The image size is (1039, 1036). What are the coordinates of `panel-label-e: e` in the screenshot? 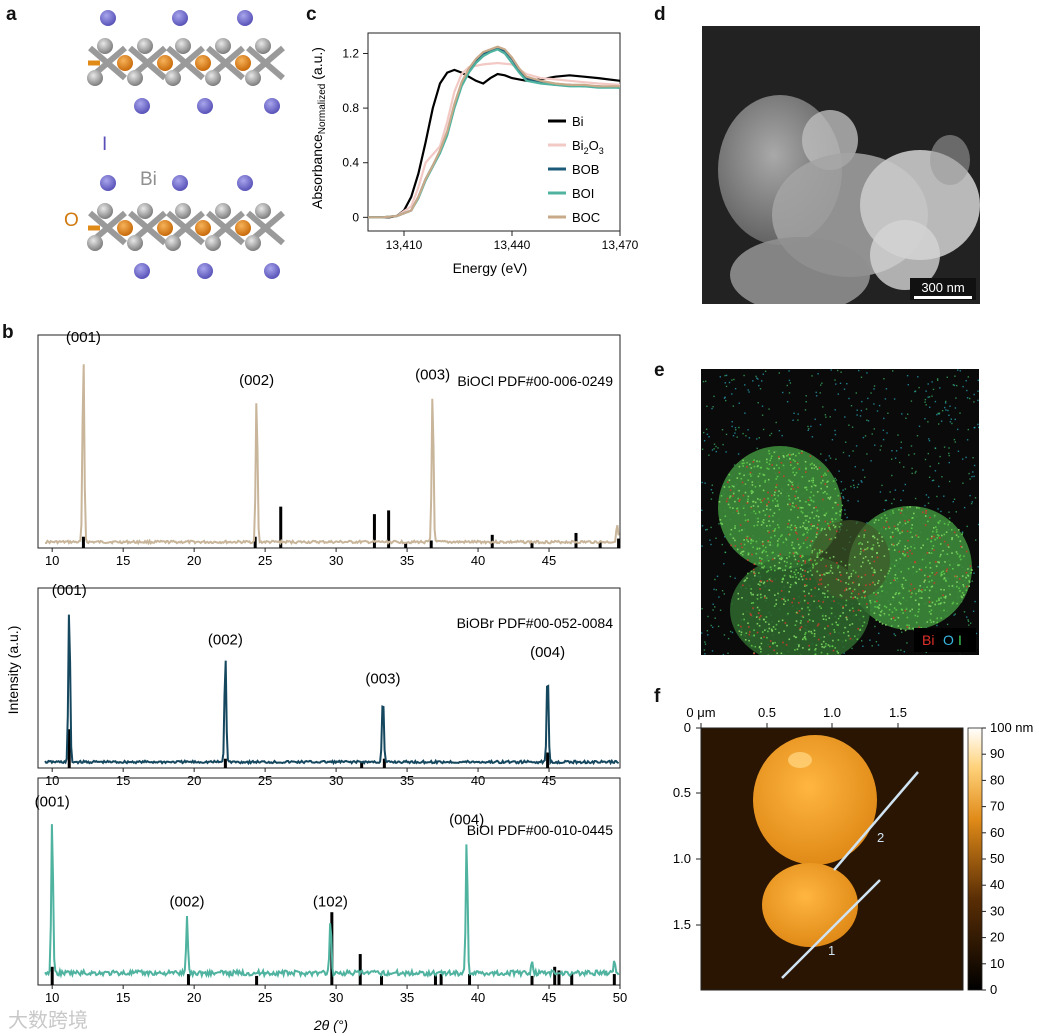 It's located at (659, 370).